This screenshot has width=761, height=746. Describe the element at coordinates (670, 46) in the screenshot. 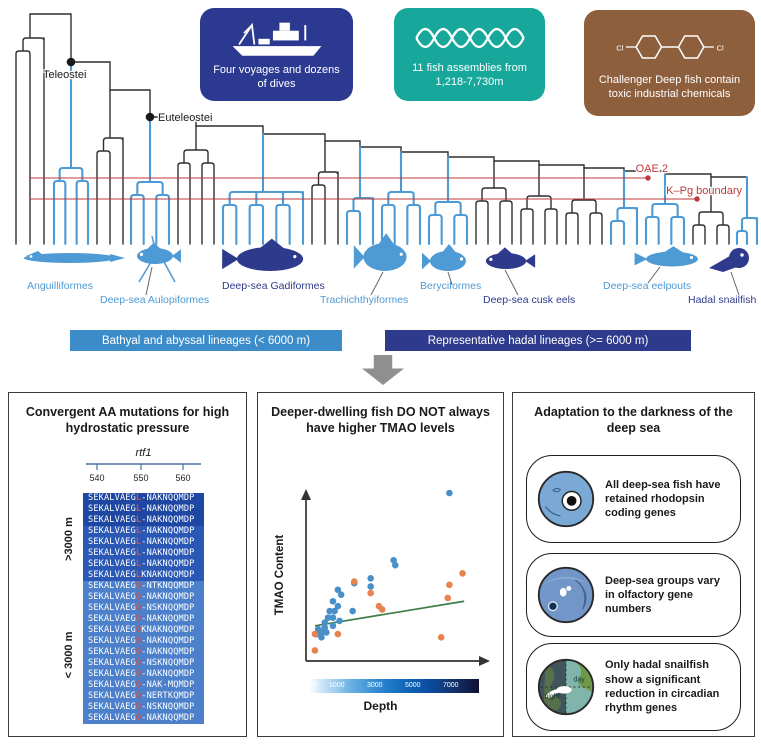

I see `pcb-molecule-icon: Cl Cl` at that location.